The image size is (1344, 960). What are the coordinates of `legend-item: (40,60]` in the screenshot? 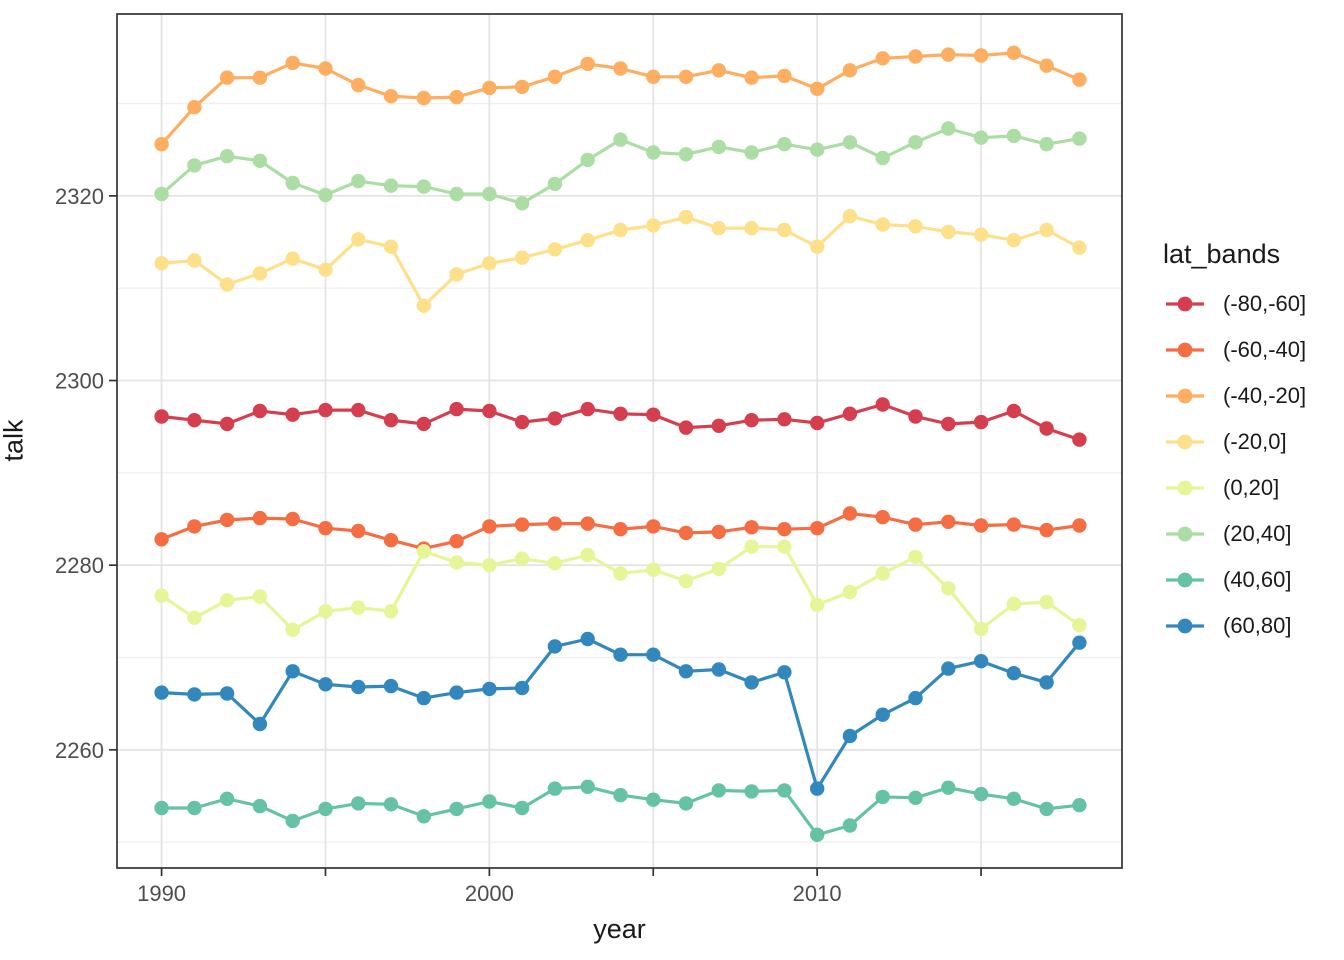 It's located at (1253, 580).